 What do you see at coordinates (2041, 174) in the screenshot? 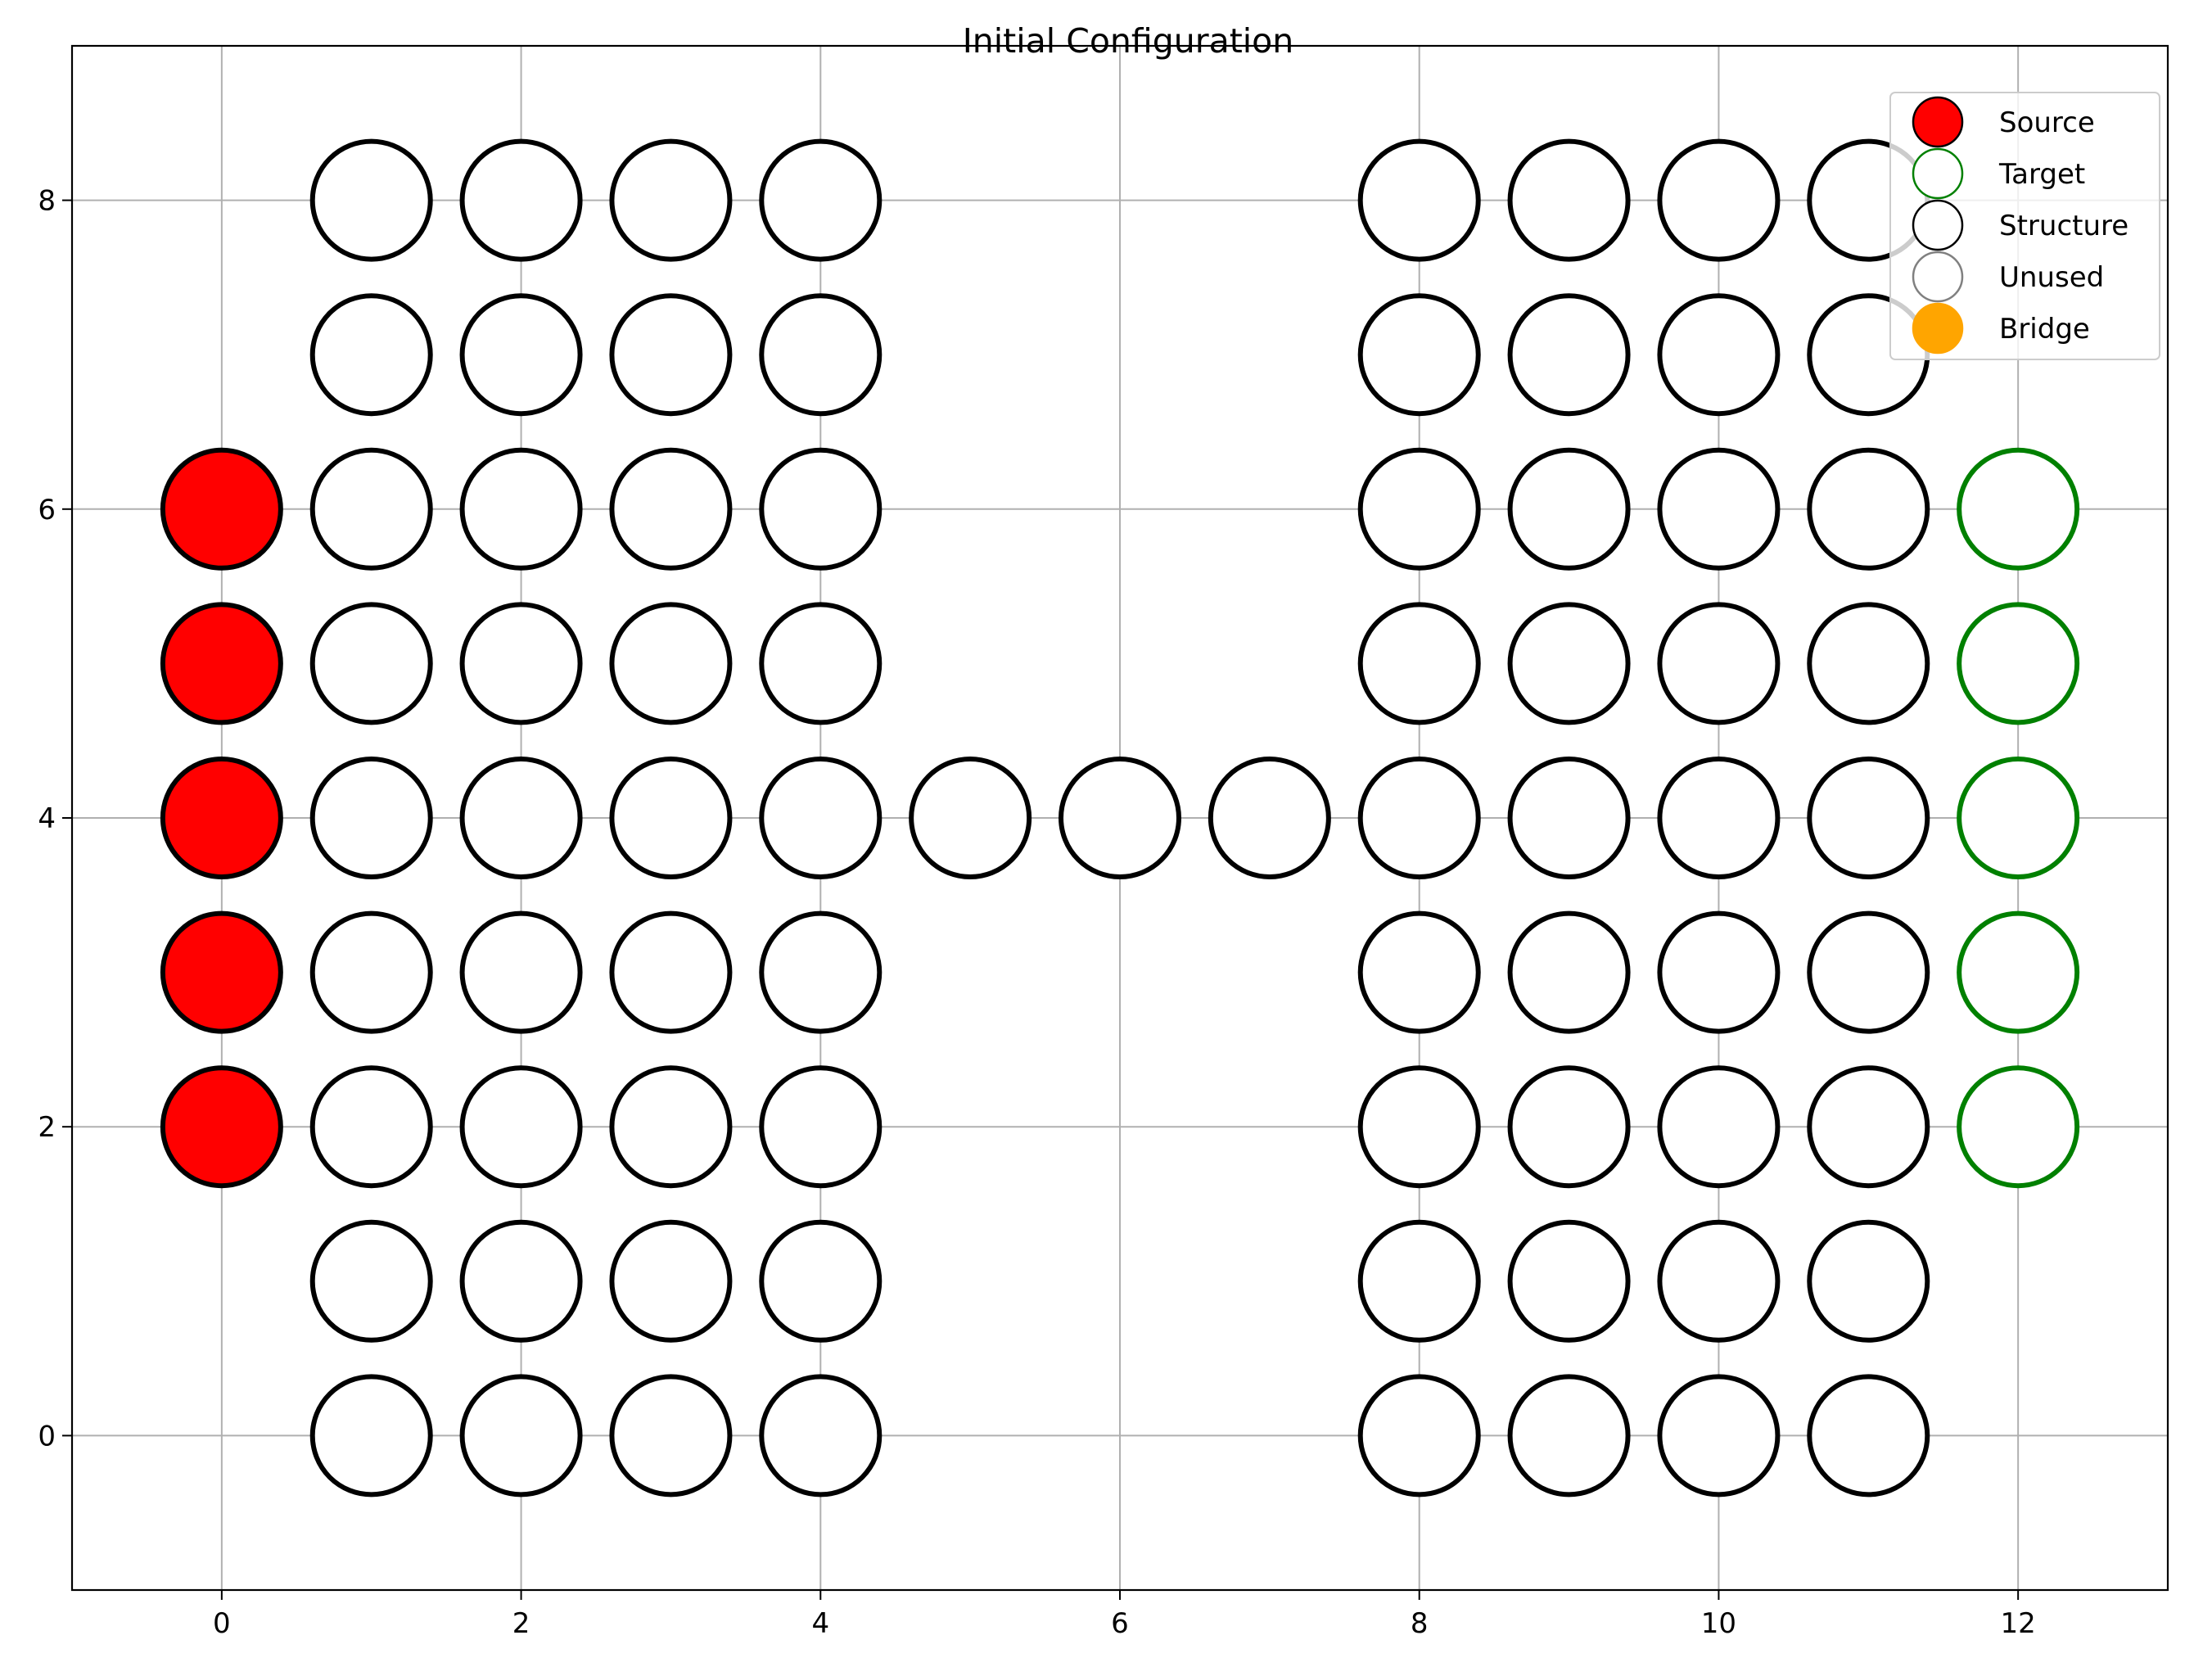
I see `legend-label-target: Target` at bounding box center [2041, 174].